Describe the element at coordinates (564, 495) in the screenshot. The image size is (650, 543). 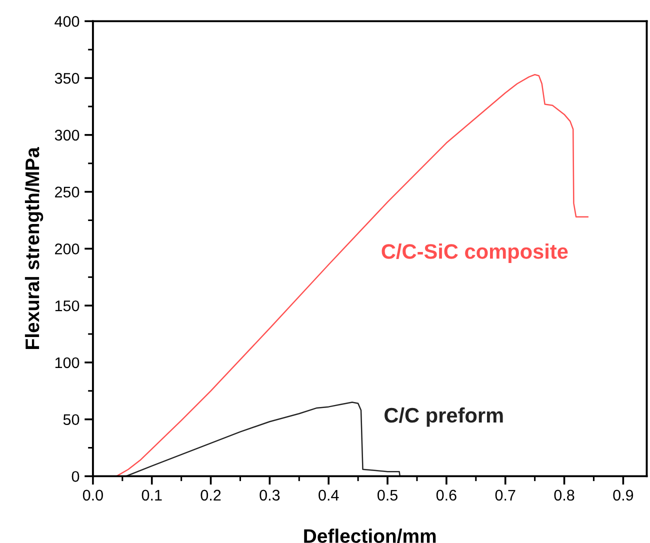
I see `x-tick-label: 0.8` at that location.